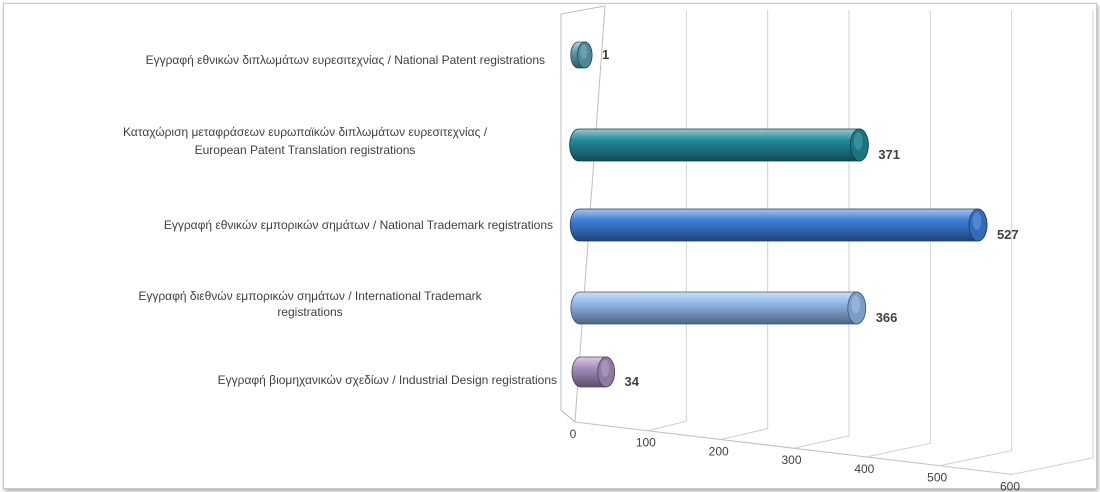 The height and width of the screenshot is (492, 1100). What do you see at coordinates (1008, 234) in the screenshot?
I see `data-label: 527` at bounding box center [1008, 234].